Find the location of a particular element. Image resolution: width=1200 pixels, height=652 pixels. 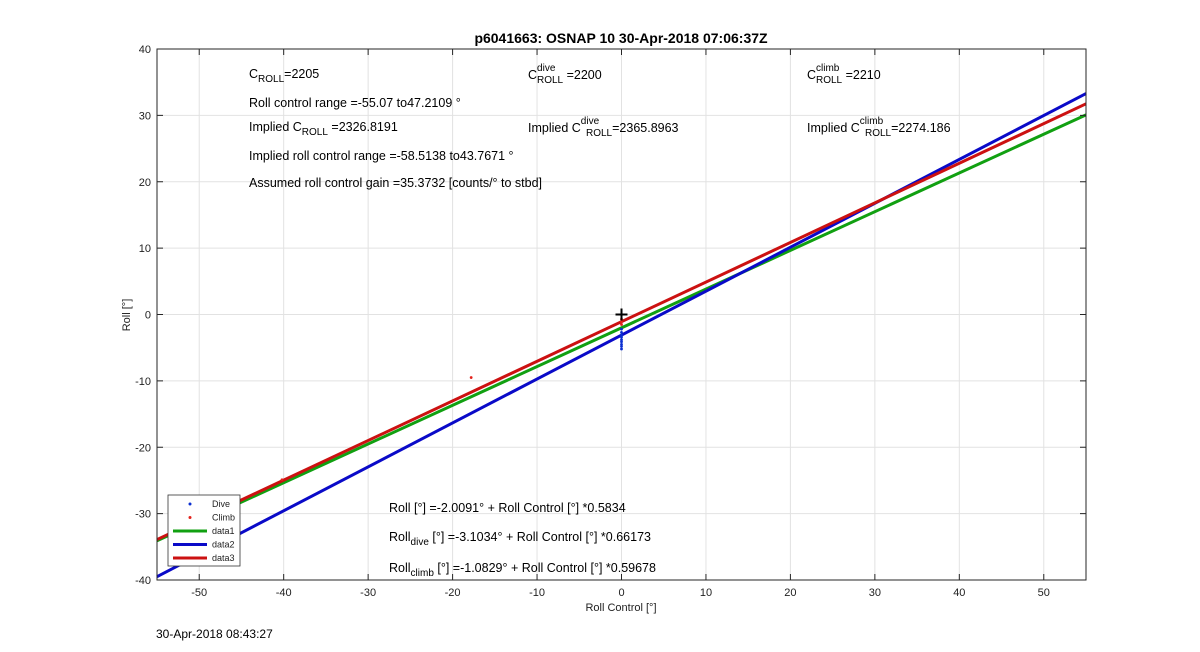

c-roll-annotation: CROLL=2205 is located at coordinates (284, 76).